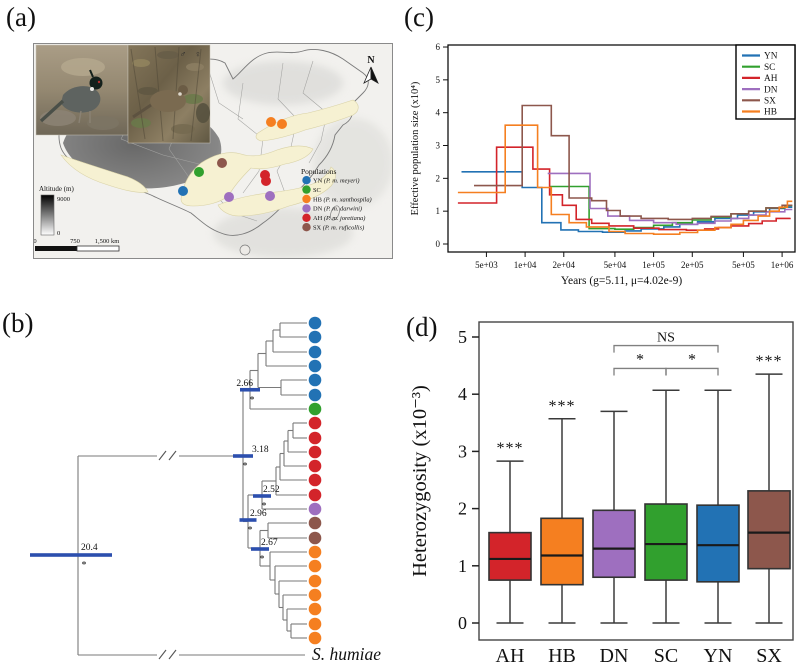  What do you see at coordinates (782, 265) in the screenshot?
I see `x-tick-label: 1e+06` at bounding box center [782, 265].